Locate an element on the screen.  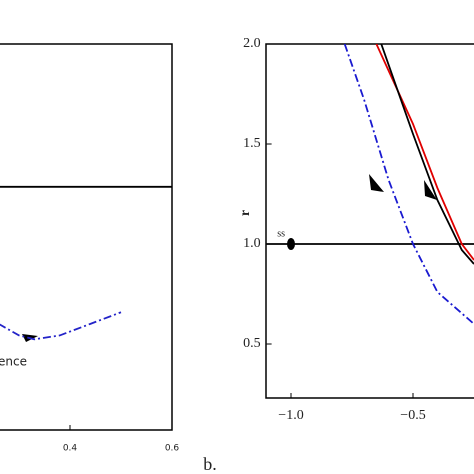
y-tick-label: 1.0 is located at coordinates (252, 243).